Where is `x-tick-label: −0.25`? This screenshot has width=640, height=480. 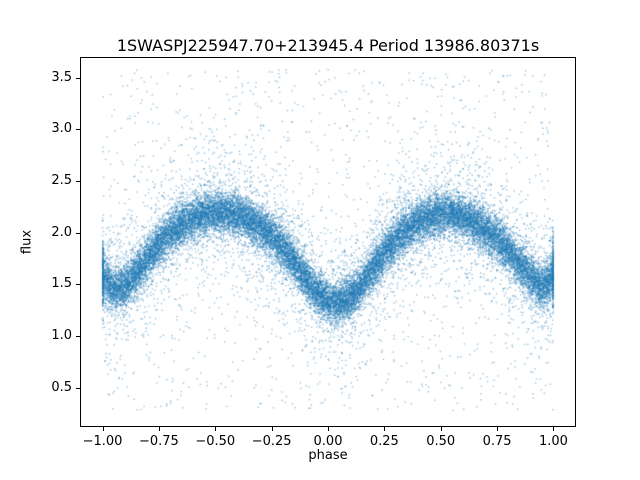 x-tick-label: −0.25 is located at coordinates (271, 441).